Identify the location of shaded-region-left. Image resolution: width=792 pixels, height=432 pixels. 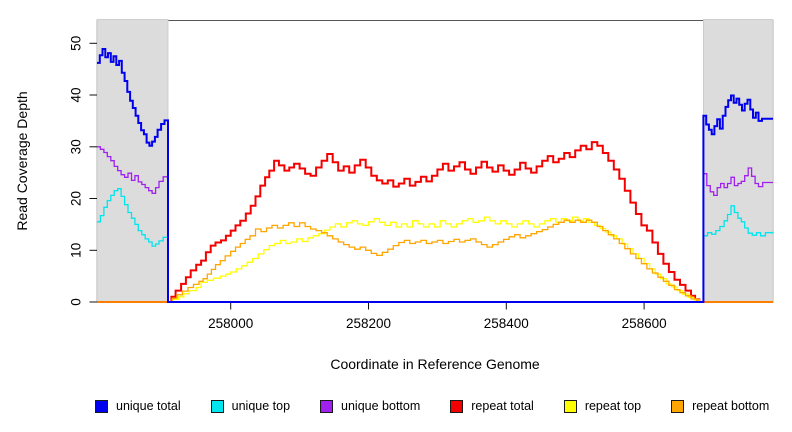
(132, 161).